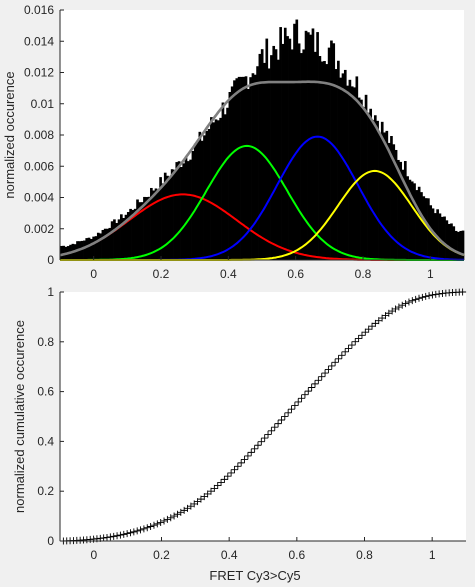  I want to click on y-tick-label: 0.006, so click(39, 166).